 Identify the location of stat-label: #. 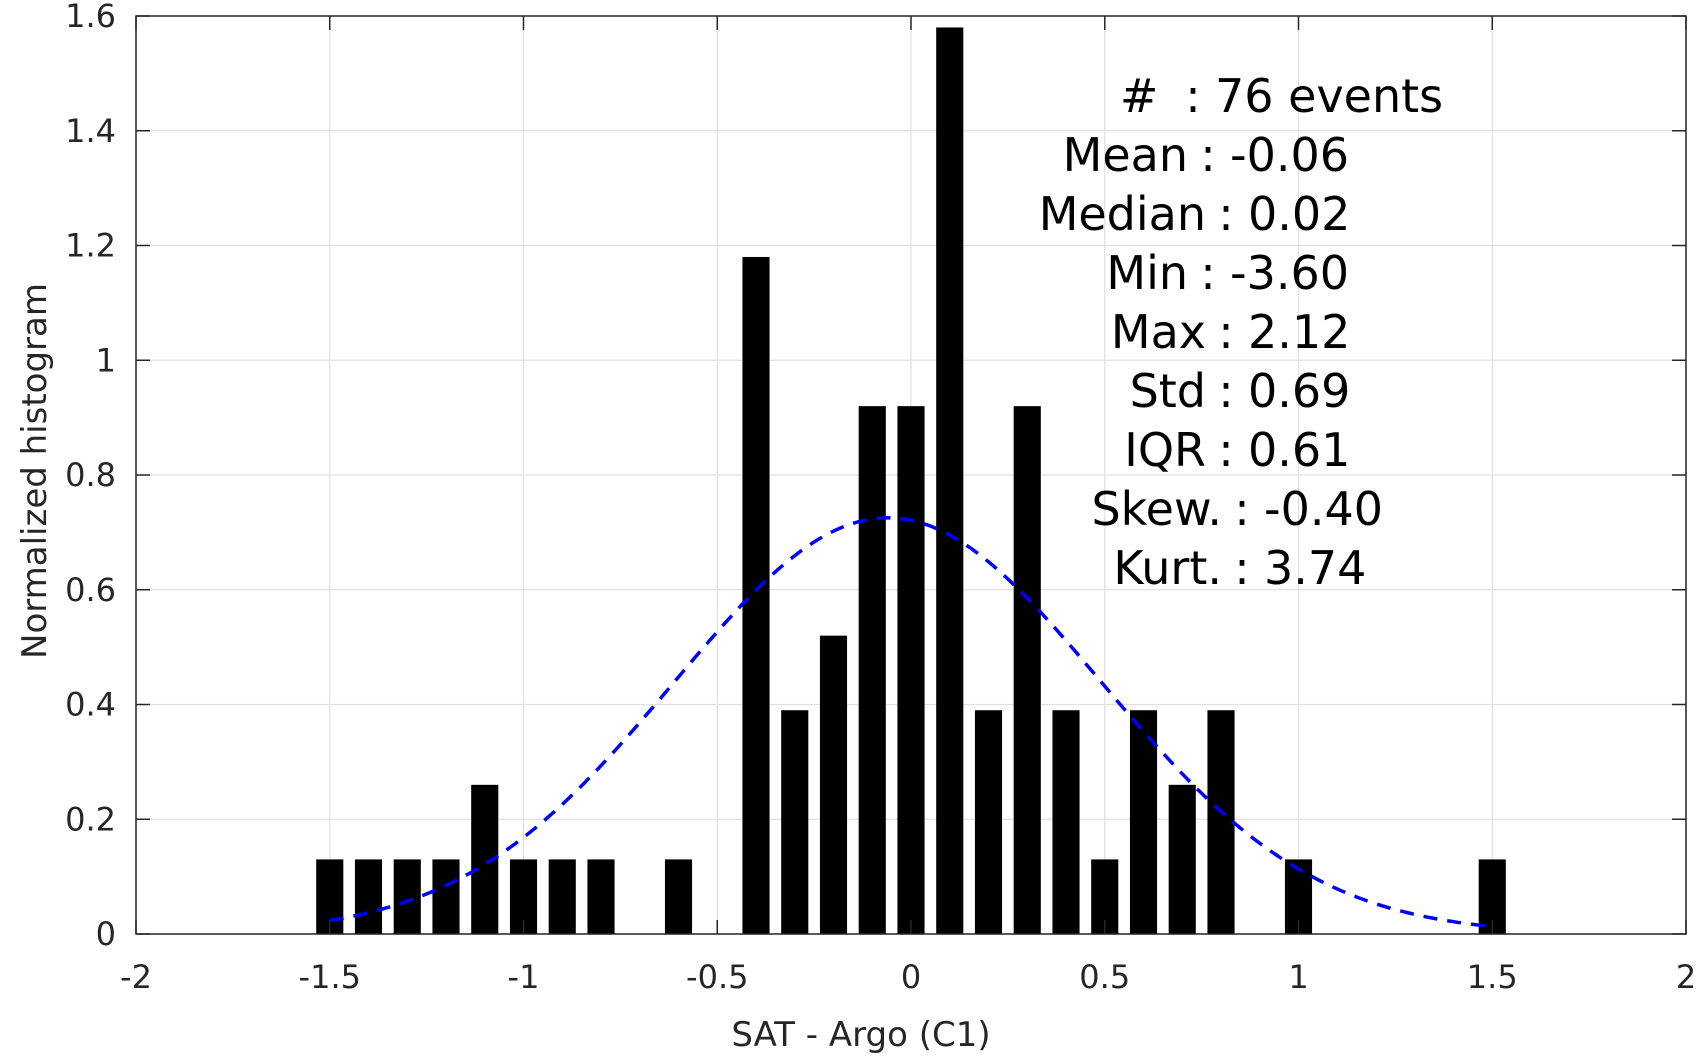
(1146, 96).